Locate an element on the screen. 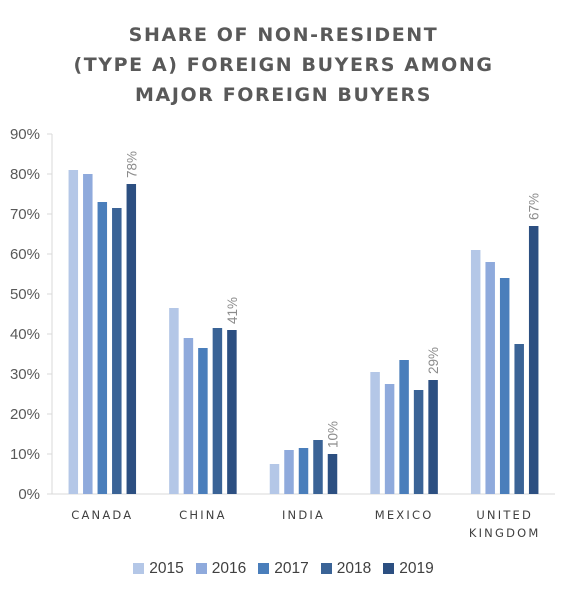  bar-2019-canada is located at coordinates (131, 339).